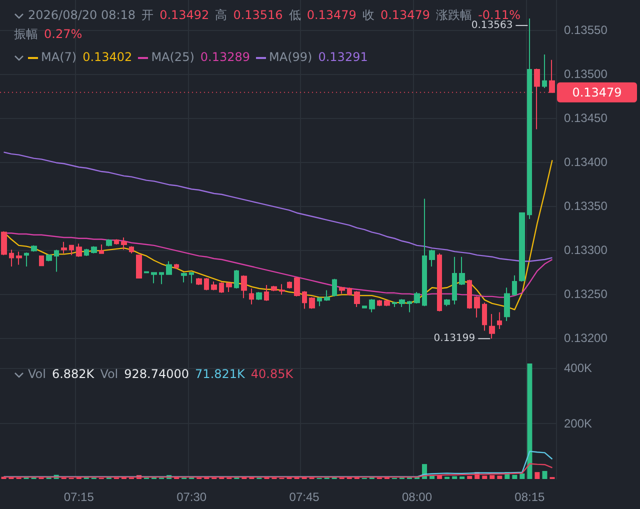 Image resolution: width=640 pixels, height=509 pixels. Describe the element at coordinates (290, 57) in the screenshot. I see `legend-label: MA(99)` at that location.